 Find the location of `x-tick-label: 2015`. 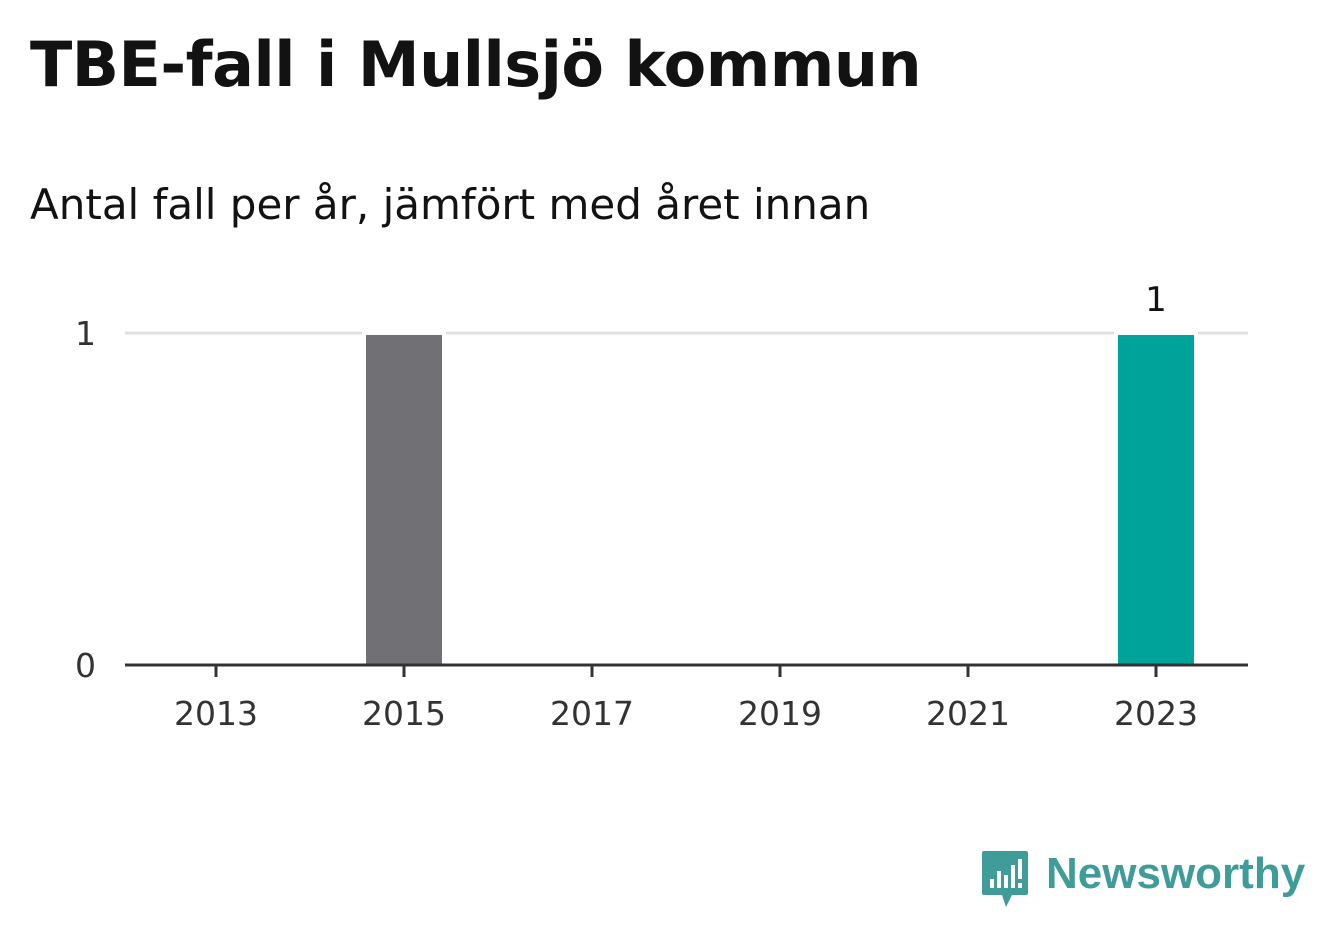

x-tick-label: 2015 is located at coordinates (404, 713).